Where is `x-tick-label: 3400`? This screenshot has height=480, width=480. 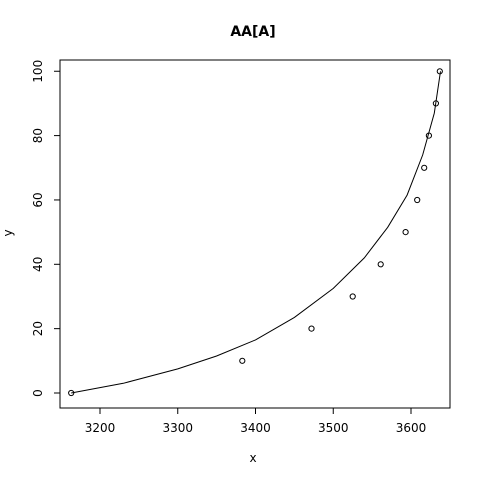 x-tick-label: 3400 is located at coordinates (255, 428).